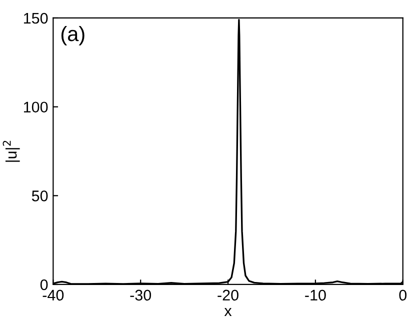 Image resolution: width=409 pixels, height=327 pixels. I want to click on x-tick-label: 0, so click(403, 295).